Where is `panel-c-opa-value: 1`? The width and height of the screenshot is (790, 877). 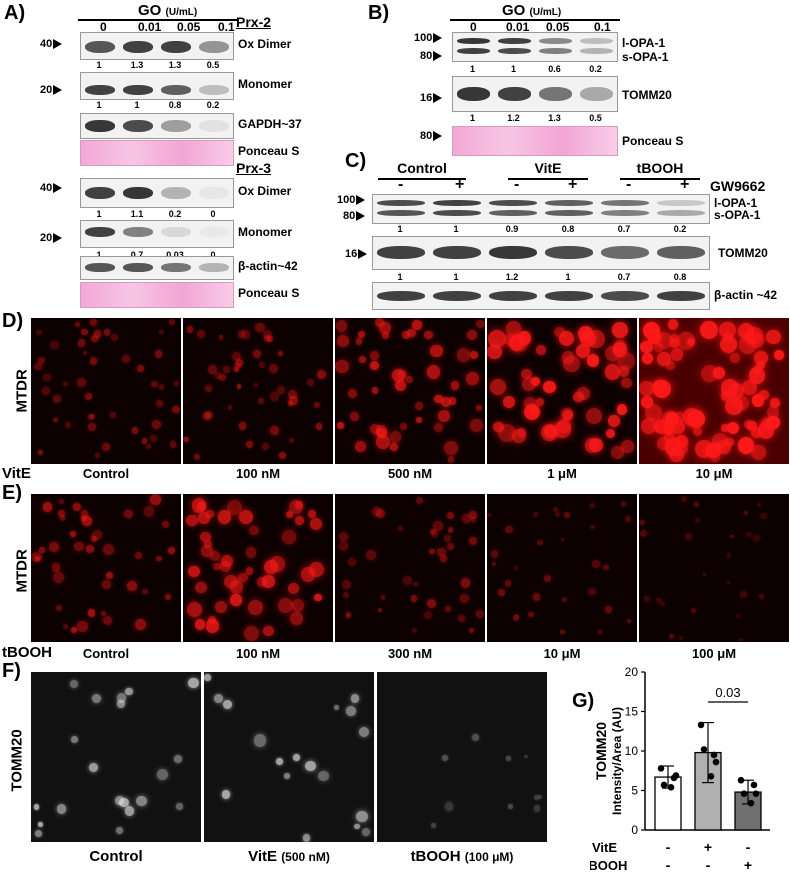
panel-c-opa-value: 1 is located at coordinates (456, 229).